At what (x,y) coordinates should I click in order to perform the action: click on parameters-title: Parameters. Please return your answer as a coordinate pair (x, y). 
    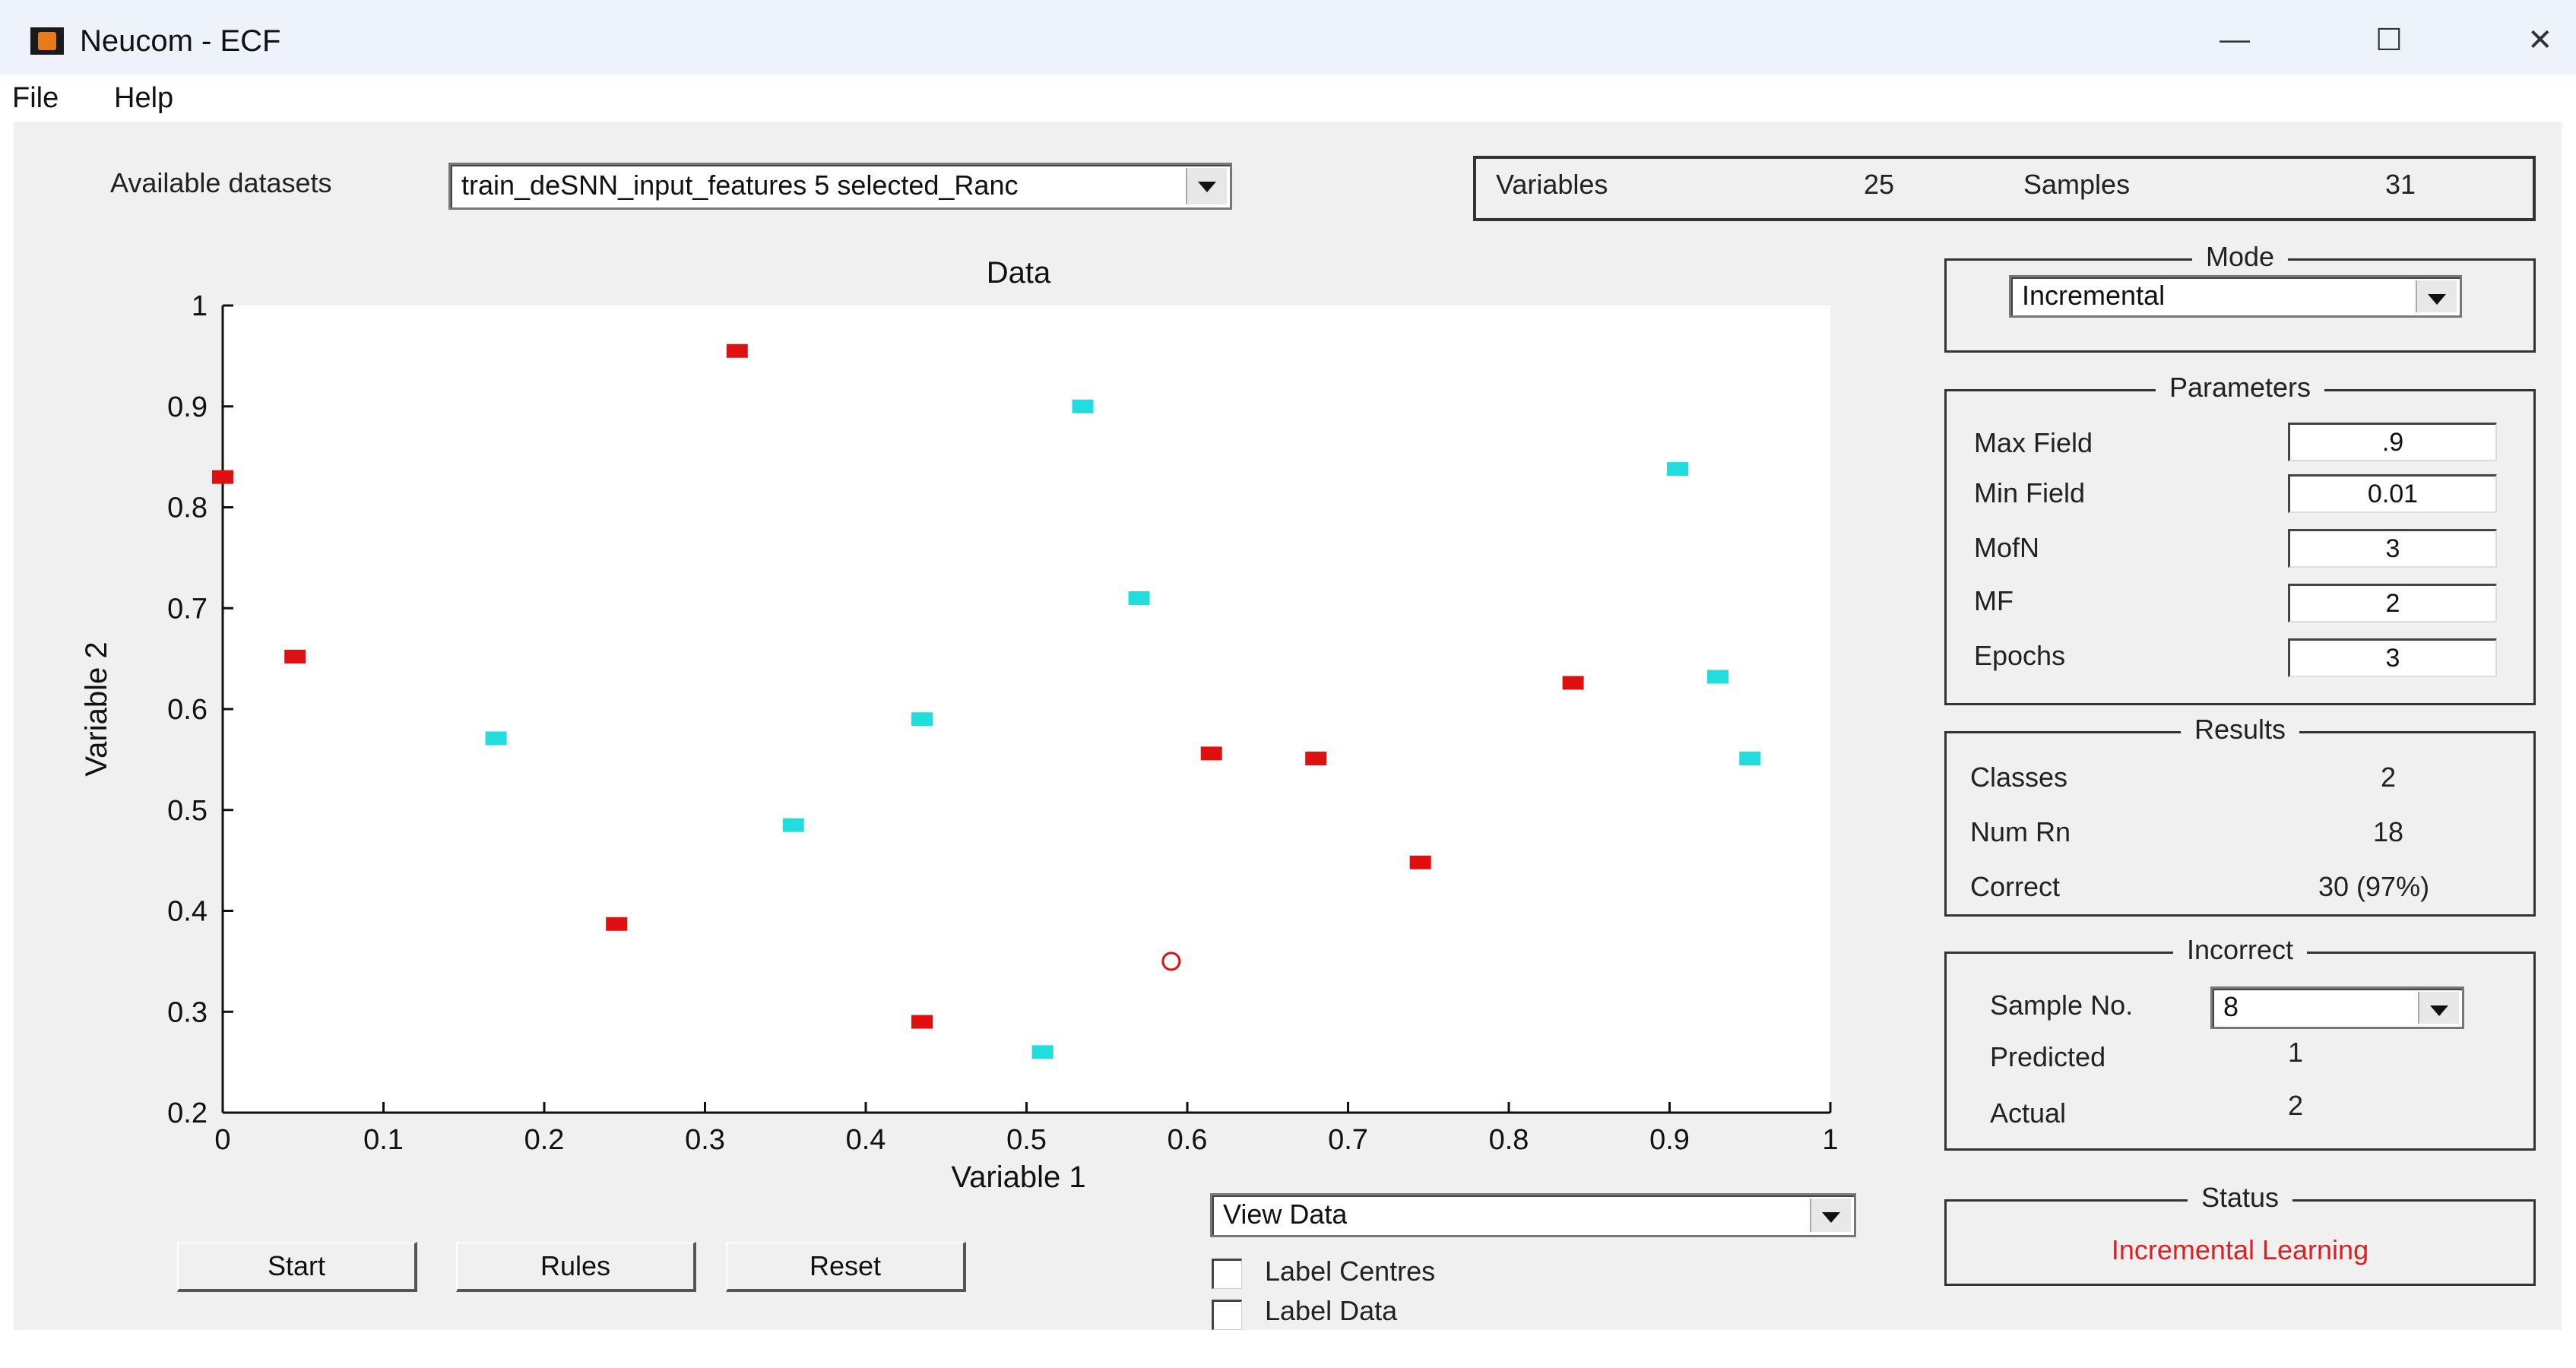
    Looking at the image, I should click on (2240, 388).